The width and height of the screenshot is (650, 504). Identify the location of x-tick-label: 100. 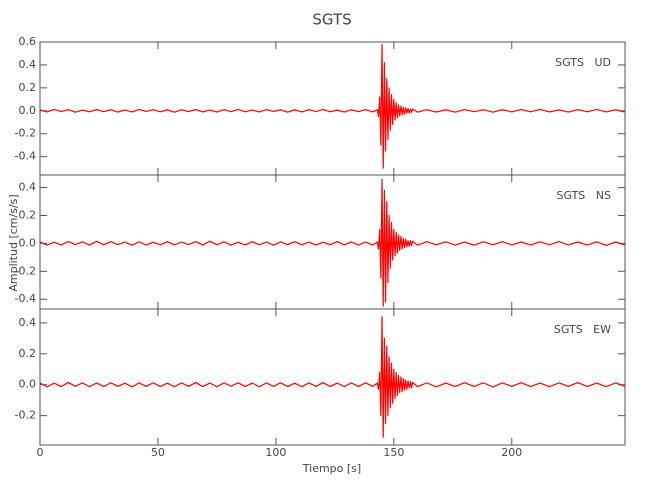
(275, 452).